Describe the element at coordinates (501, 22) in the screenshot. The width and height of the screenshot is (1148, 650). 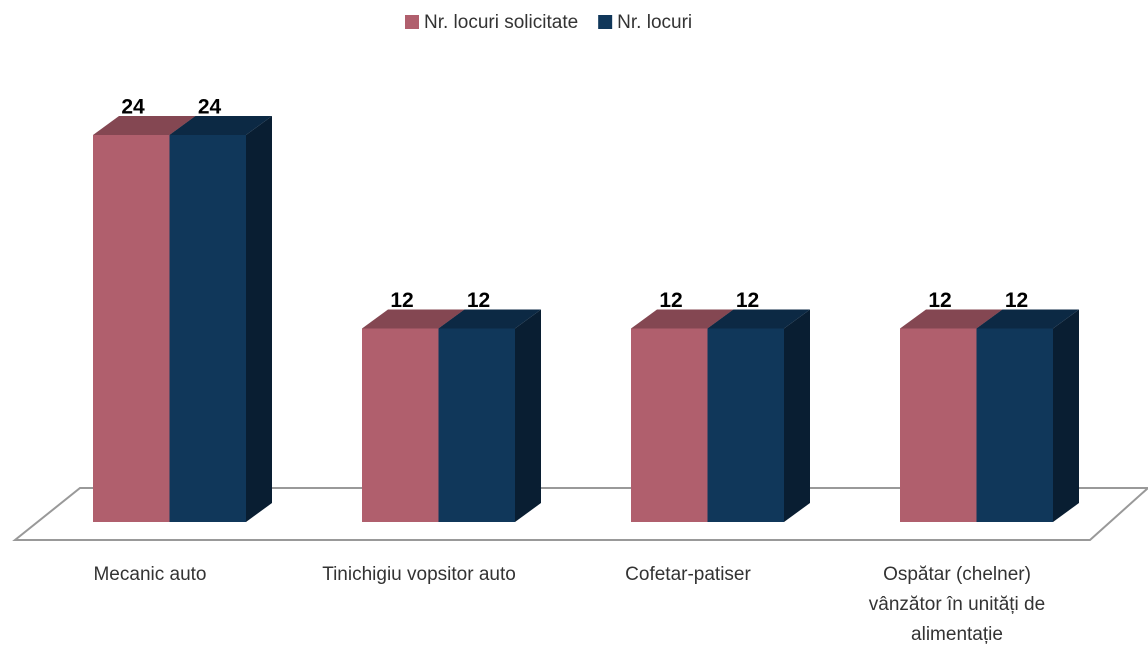
I see `legend-label: Nr. locuri solicitate` at that location.